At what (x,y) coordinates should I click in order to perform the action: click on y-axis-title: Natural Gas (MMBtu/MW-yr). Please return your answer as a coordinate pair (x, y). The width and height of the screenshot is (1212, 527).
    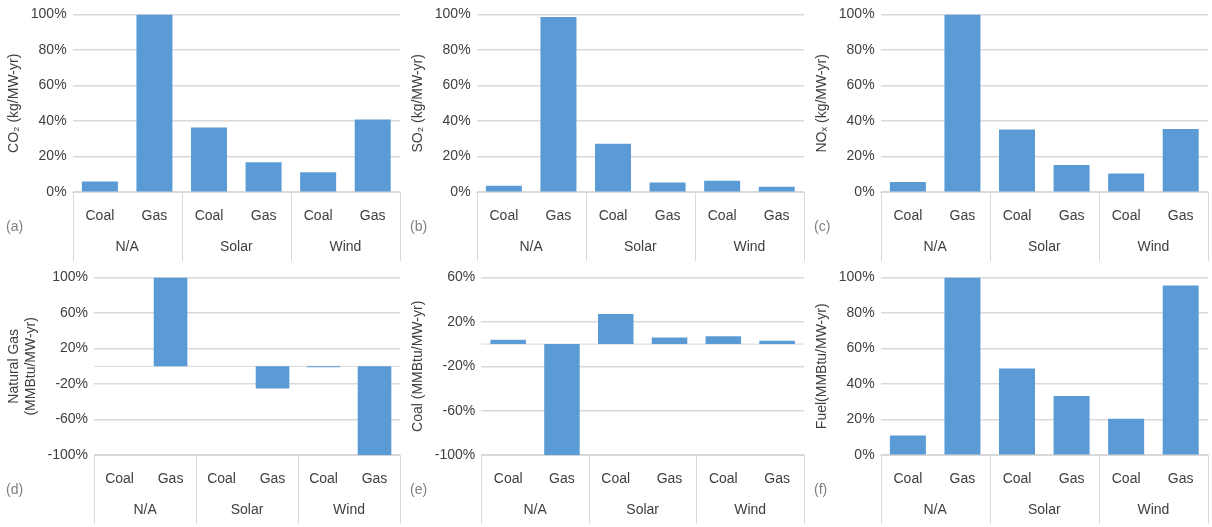
    Looking at the image, I should click on (22, 366).